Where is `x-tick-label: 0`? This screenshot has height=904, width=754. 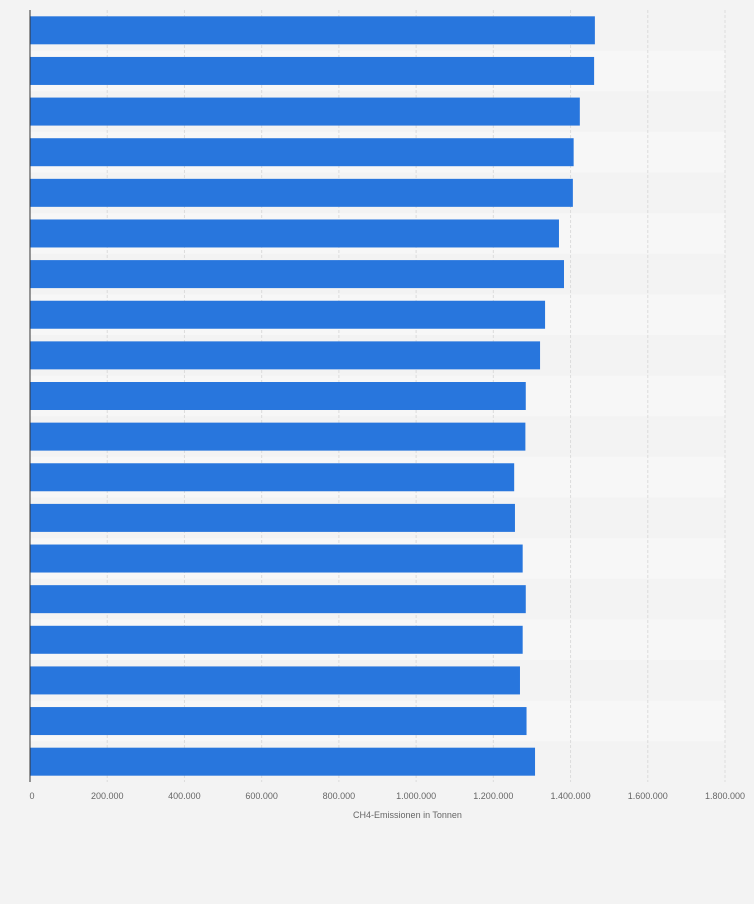
x-tick-label: 0 is located at coordinates (31, 796).